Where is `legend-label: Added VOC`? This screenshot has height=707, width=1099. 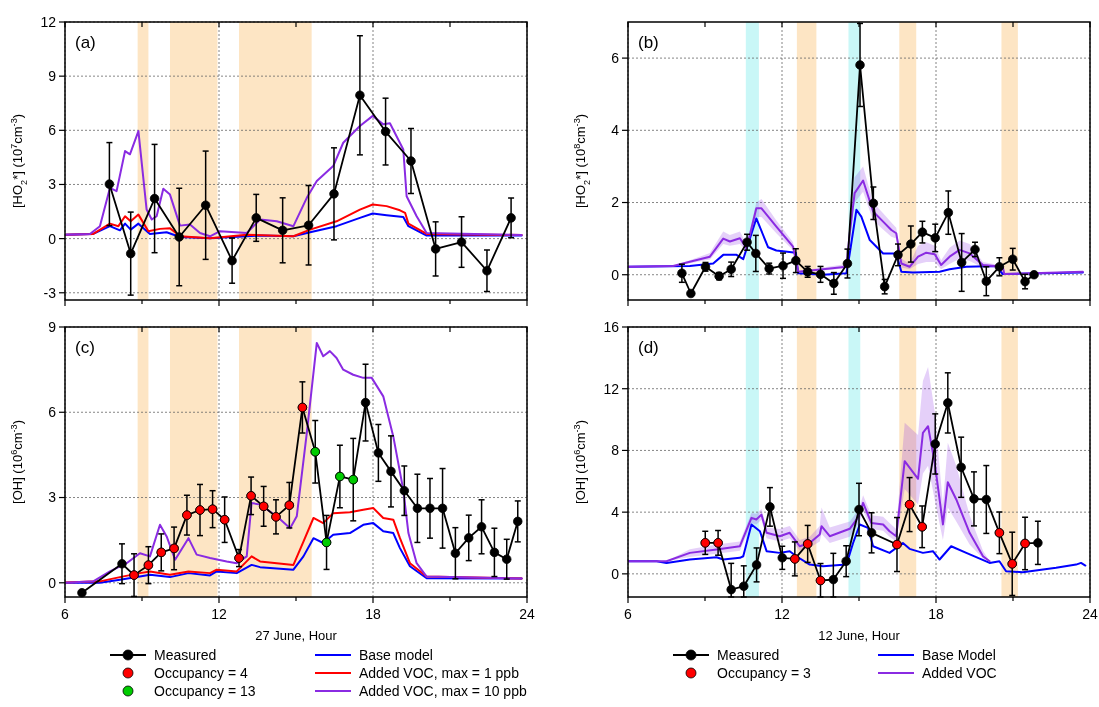
legend-label: Added VOC is located at coordinates (959, 672).